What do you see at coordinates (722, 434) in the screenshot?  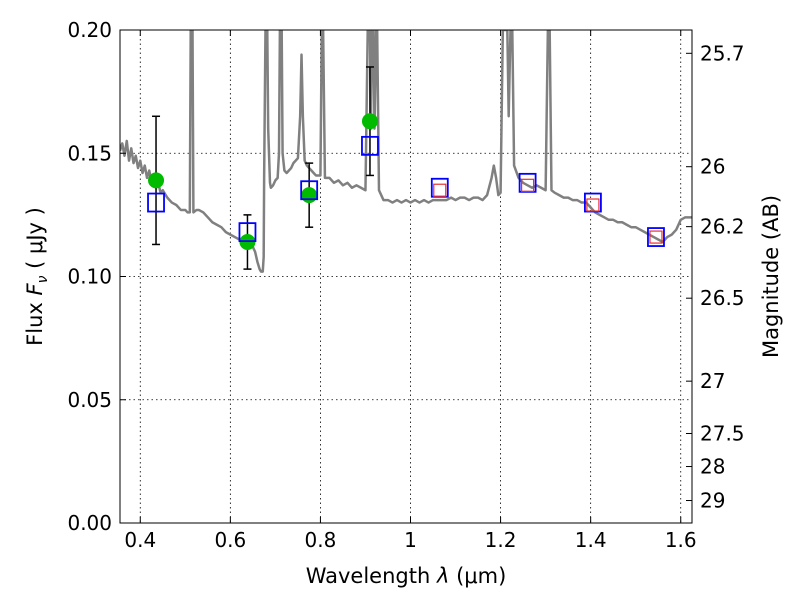 I see `y2-tick-label: 27.5` at bounding box center [722, 434].